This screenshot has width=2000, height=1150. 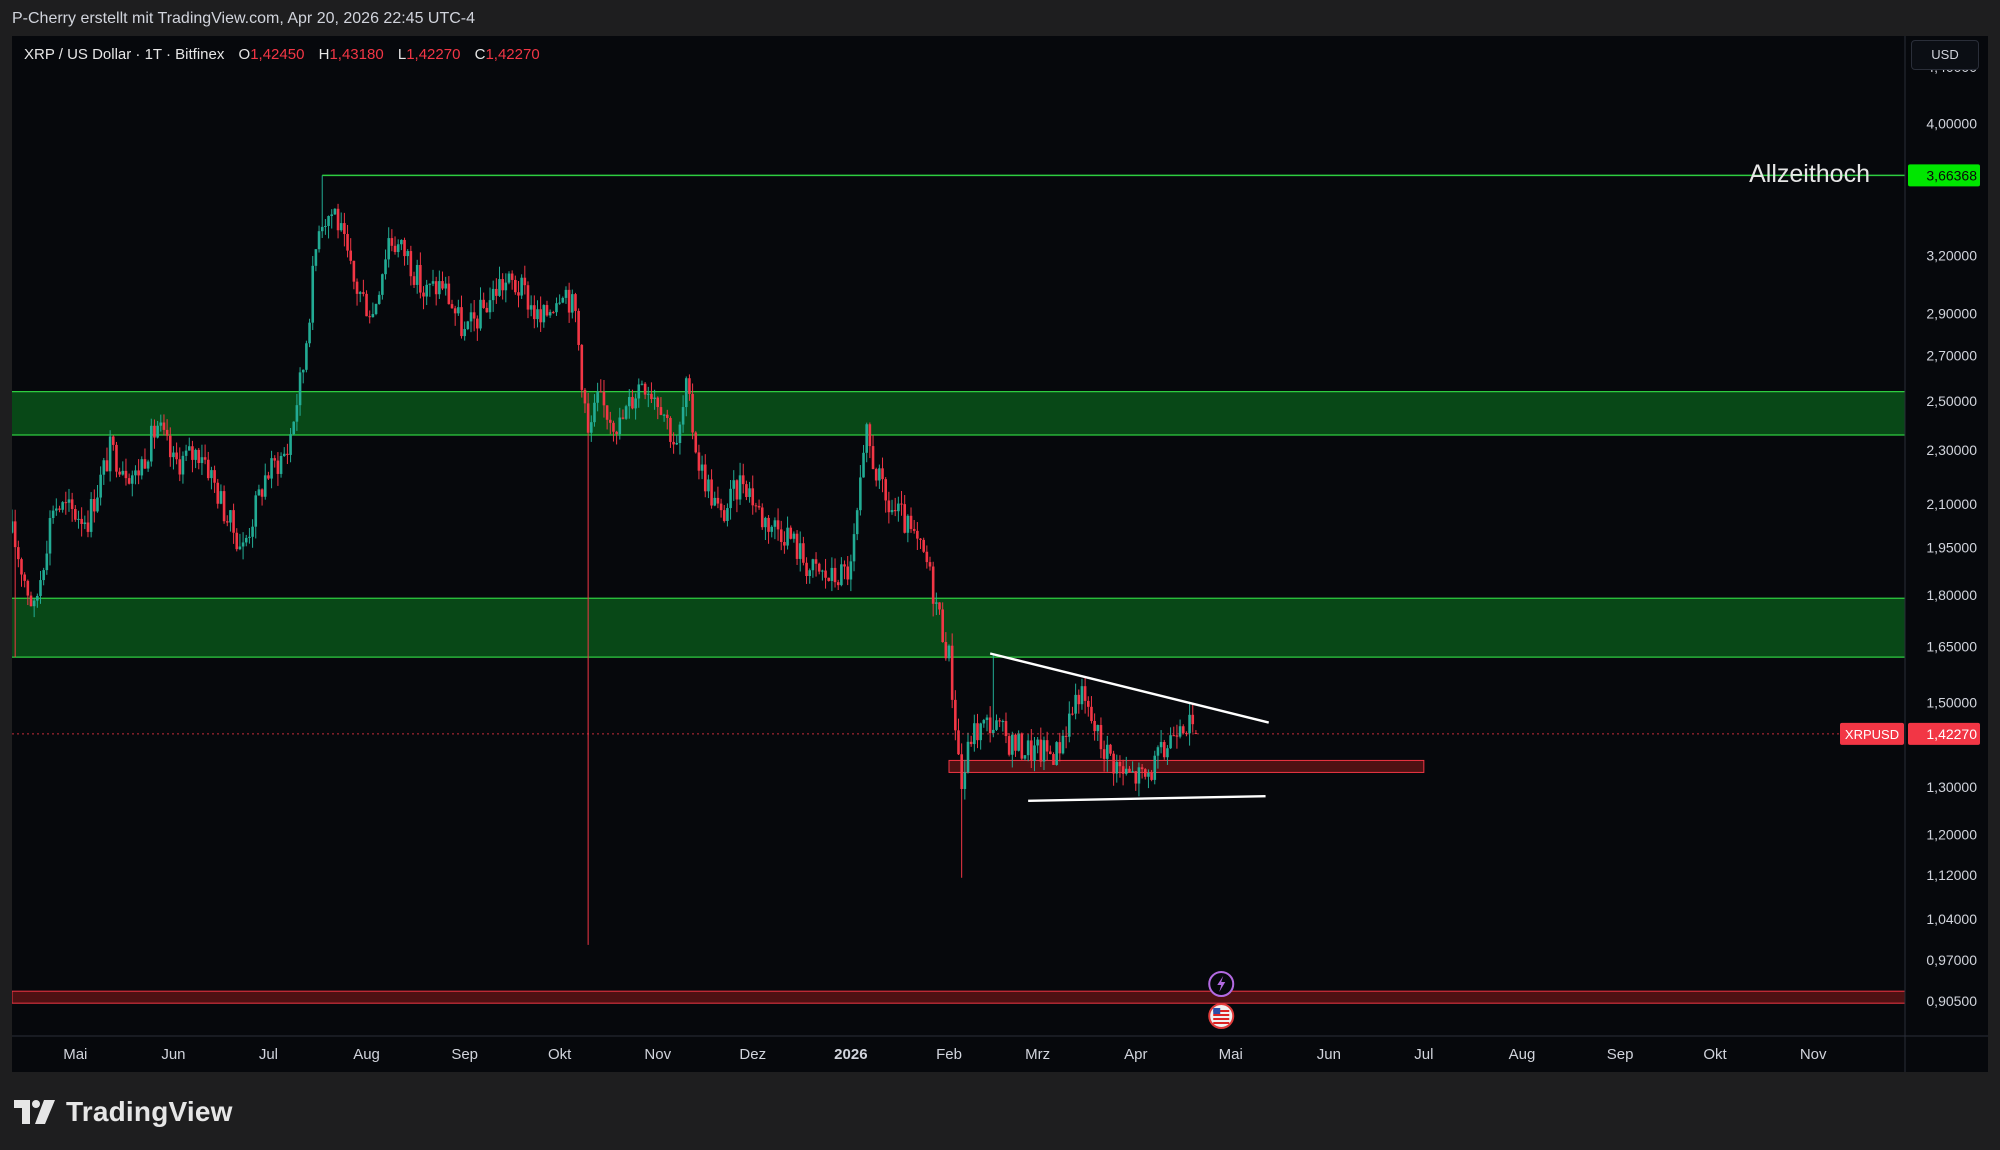 I want to click on high-label: H, so click(x=324, y=54).